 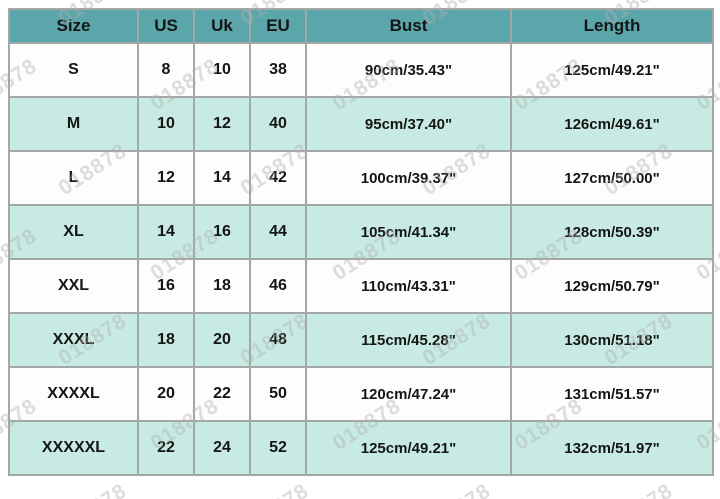 I want to click on uk-size-cell: 24, so click(x=222, y=448).